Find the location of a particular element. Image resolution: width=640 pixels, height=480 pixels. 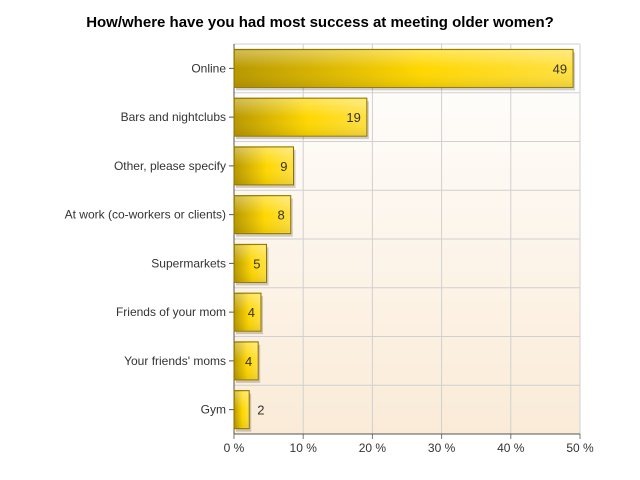

x-tick-label: 10 % is located at coordinates (304, 448).